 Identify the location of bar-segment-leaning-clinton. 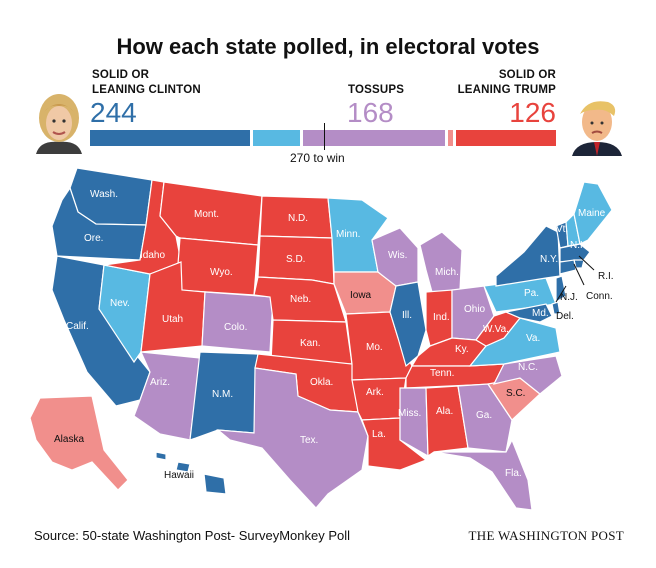
(276, 138).